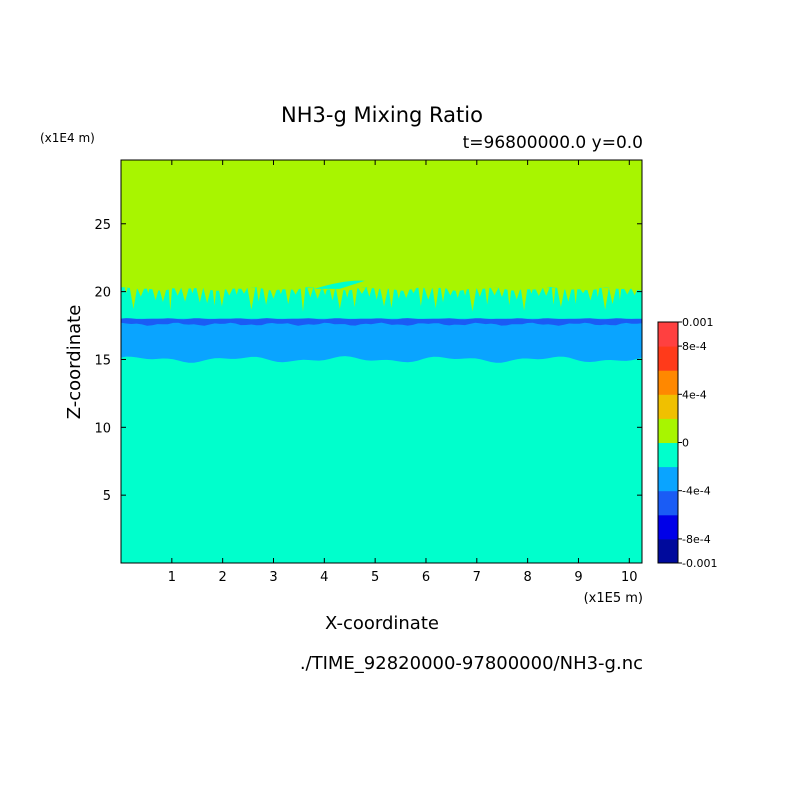 The width and height of the screenshot is (804, 804). Describe the element at coordinates (696, 491) in the screenshot. I see `colorbar-tick-label: -4e-4` at that location.